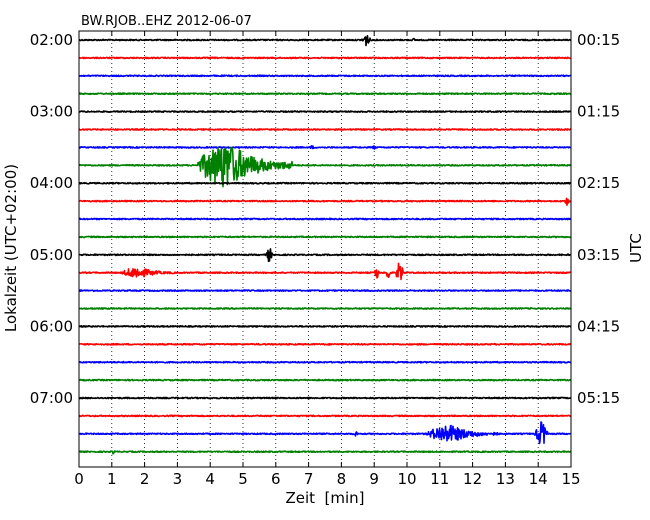  What do you see at coordinates (210, 479) in the screenshot?
I see `x-tick-label: 4` at bounding box center [210, 479].